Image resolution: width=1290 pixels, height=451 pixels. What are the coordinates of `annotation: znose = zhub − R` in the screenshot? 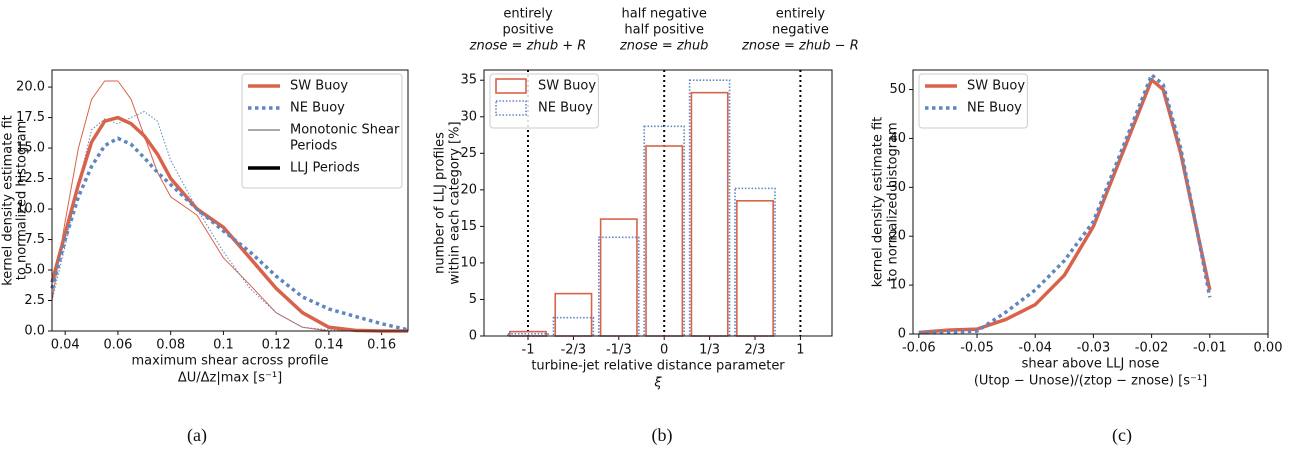 It's located at (800, 46).